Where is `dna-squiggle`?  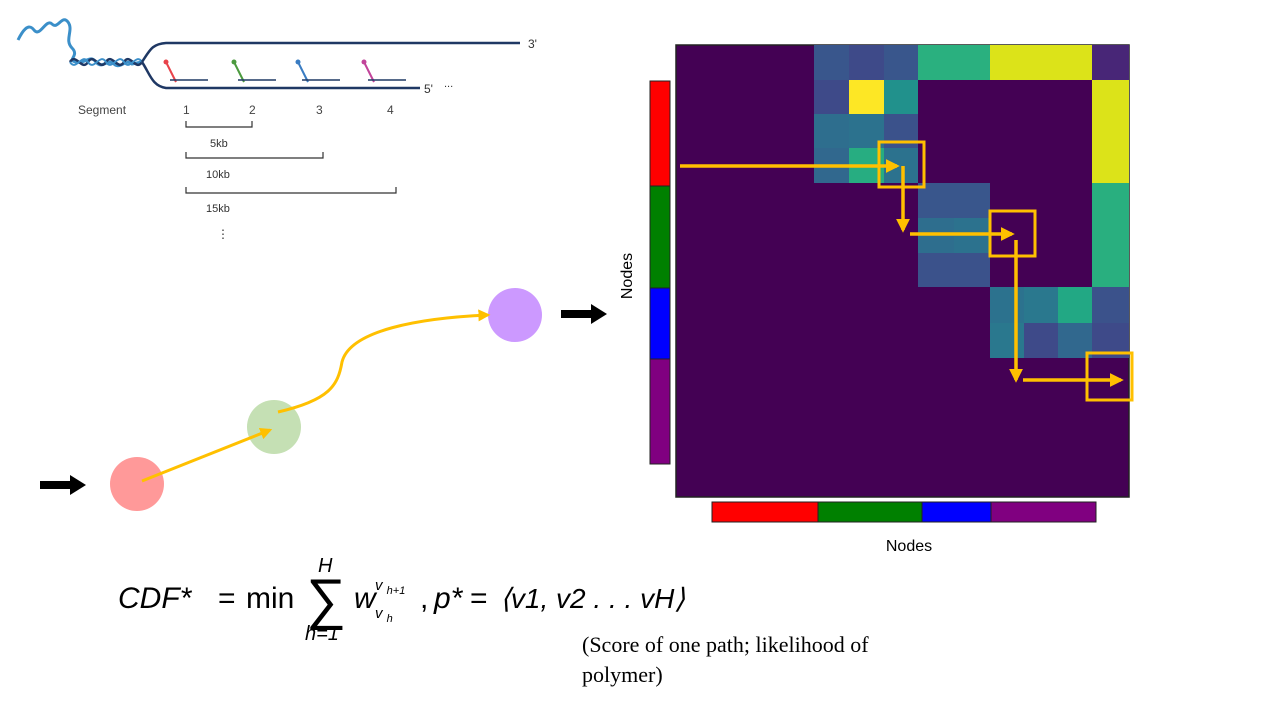
dna-squiggle is located at coordinates (79, 43).